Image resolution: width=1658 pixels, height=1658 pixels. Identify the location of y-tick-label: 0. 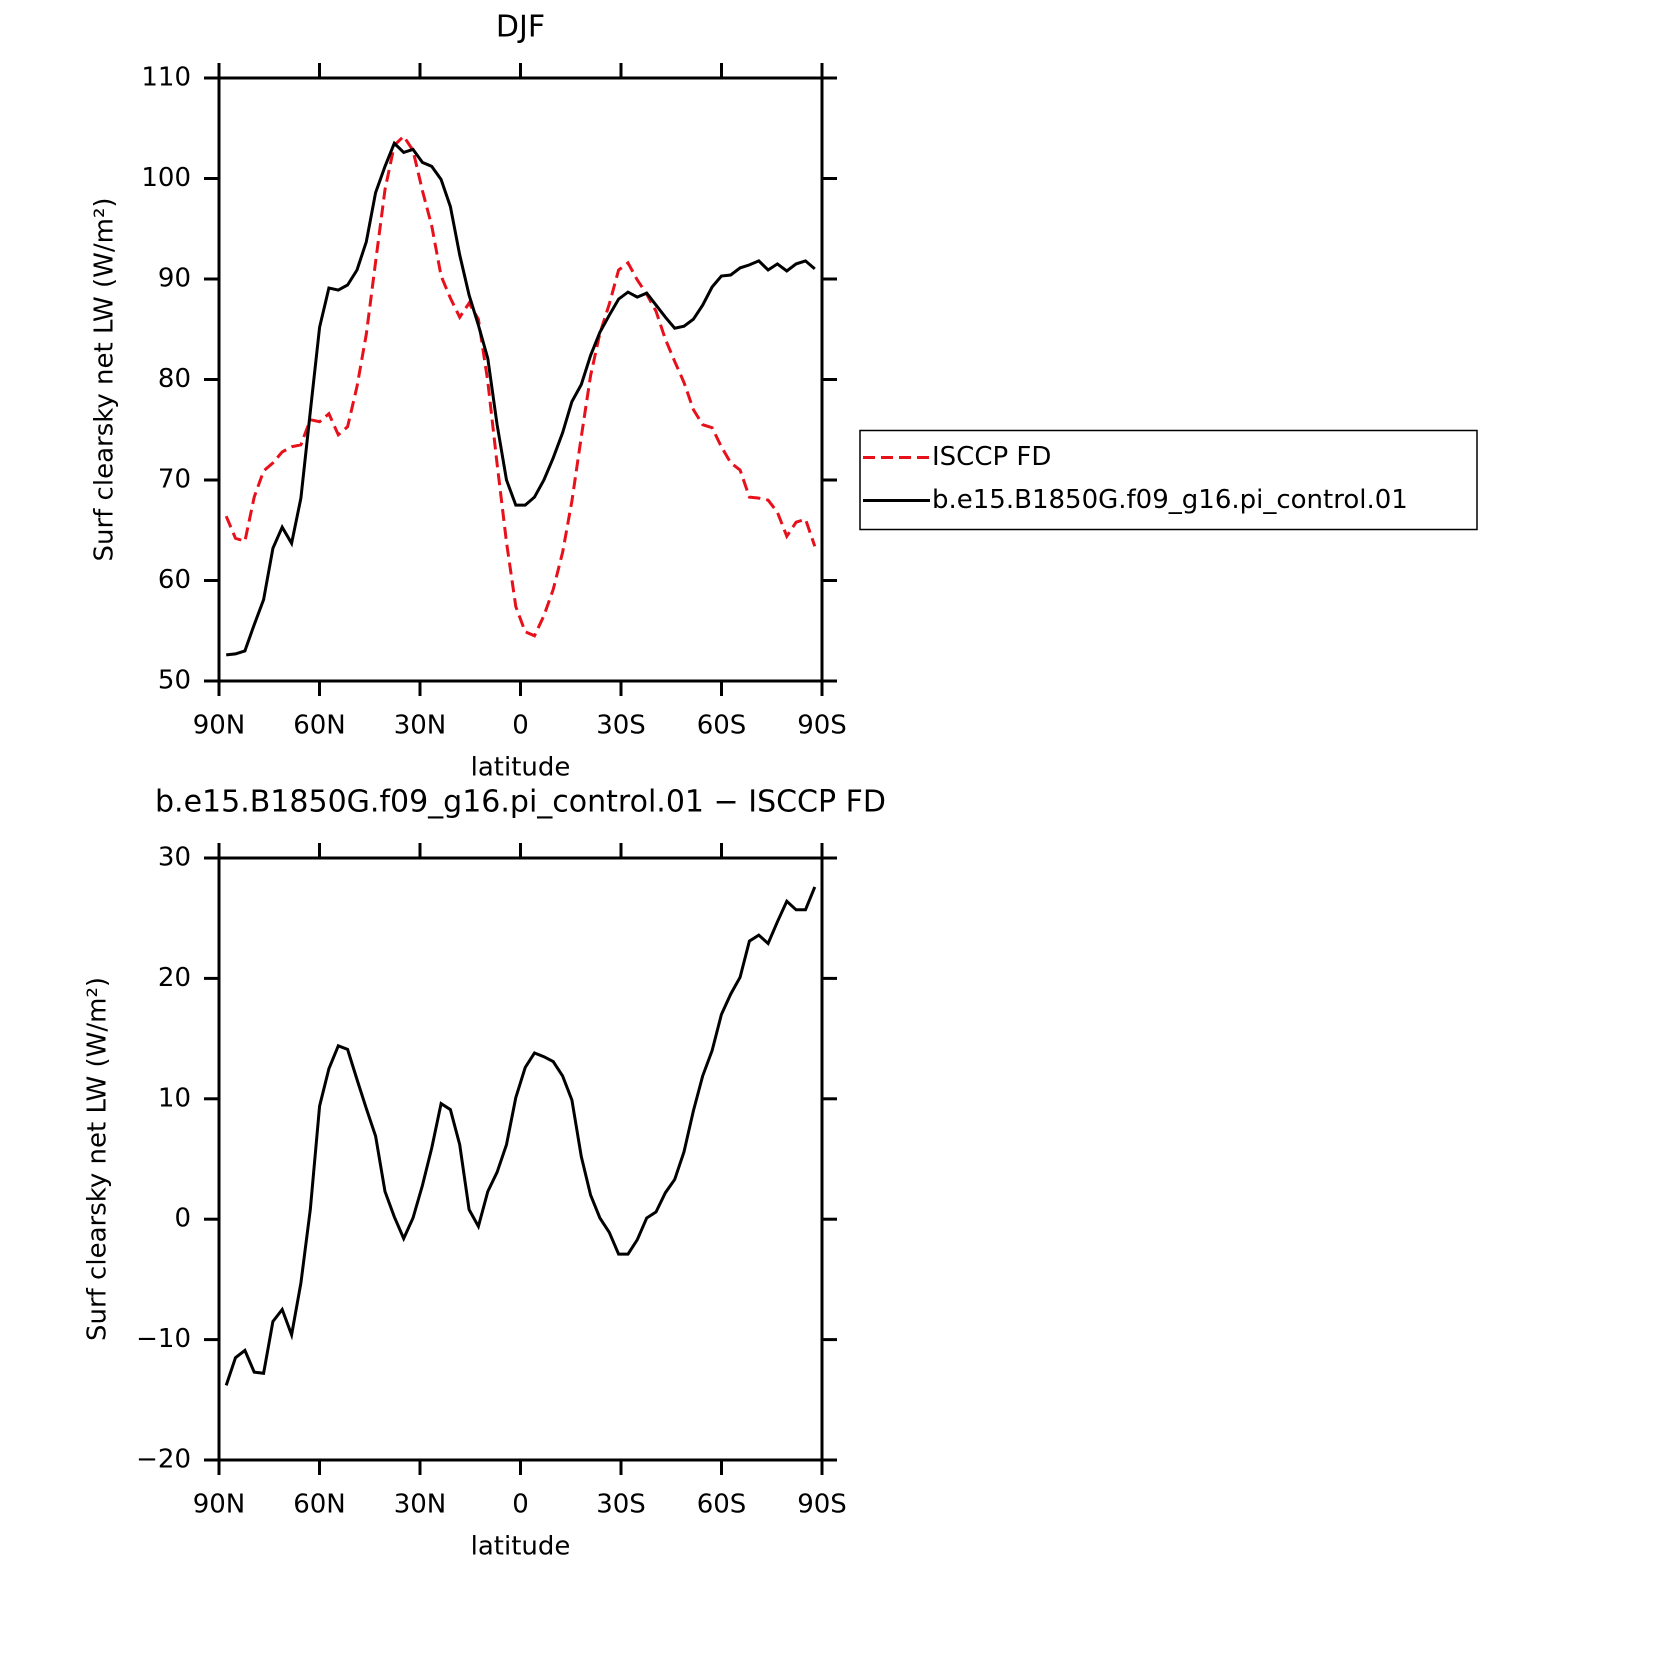
(182, 1219).